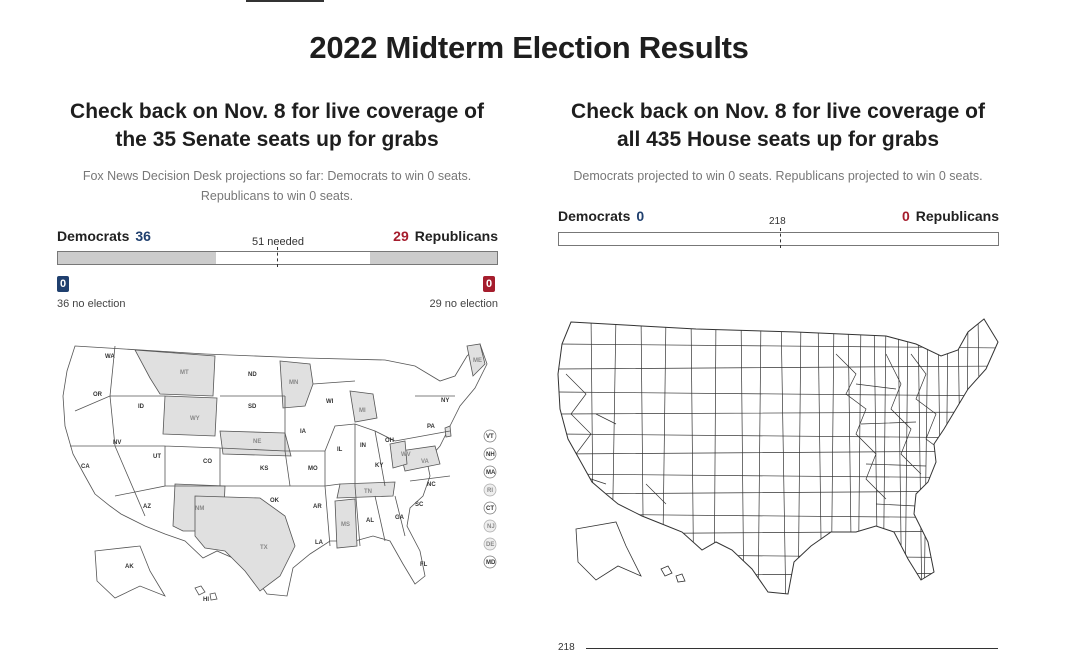 This screenshot has width=1080, height=653. I want to click on label-nc: NC, so click(431, 485).